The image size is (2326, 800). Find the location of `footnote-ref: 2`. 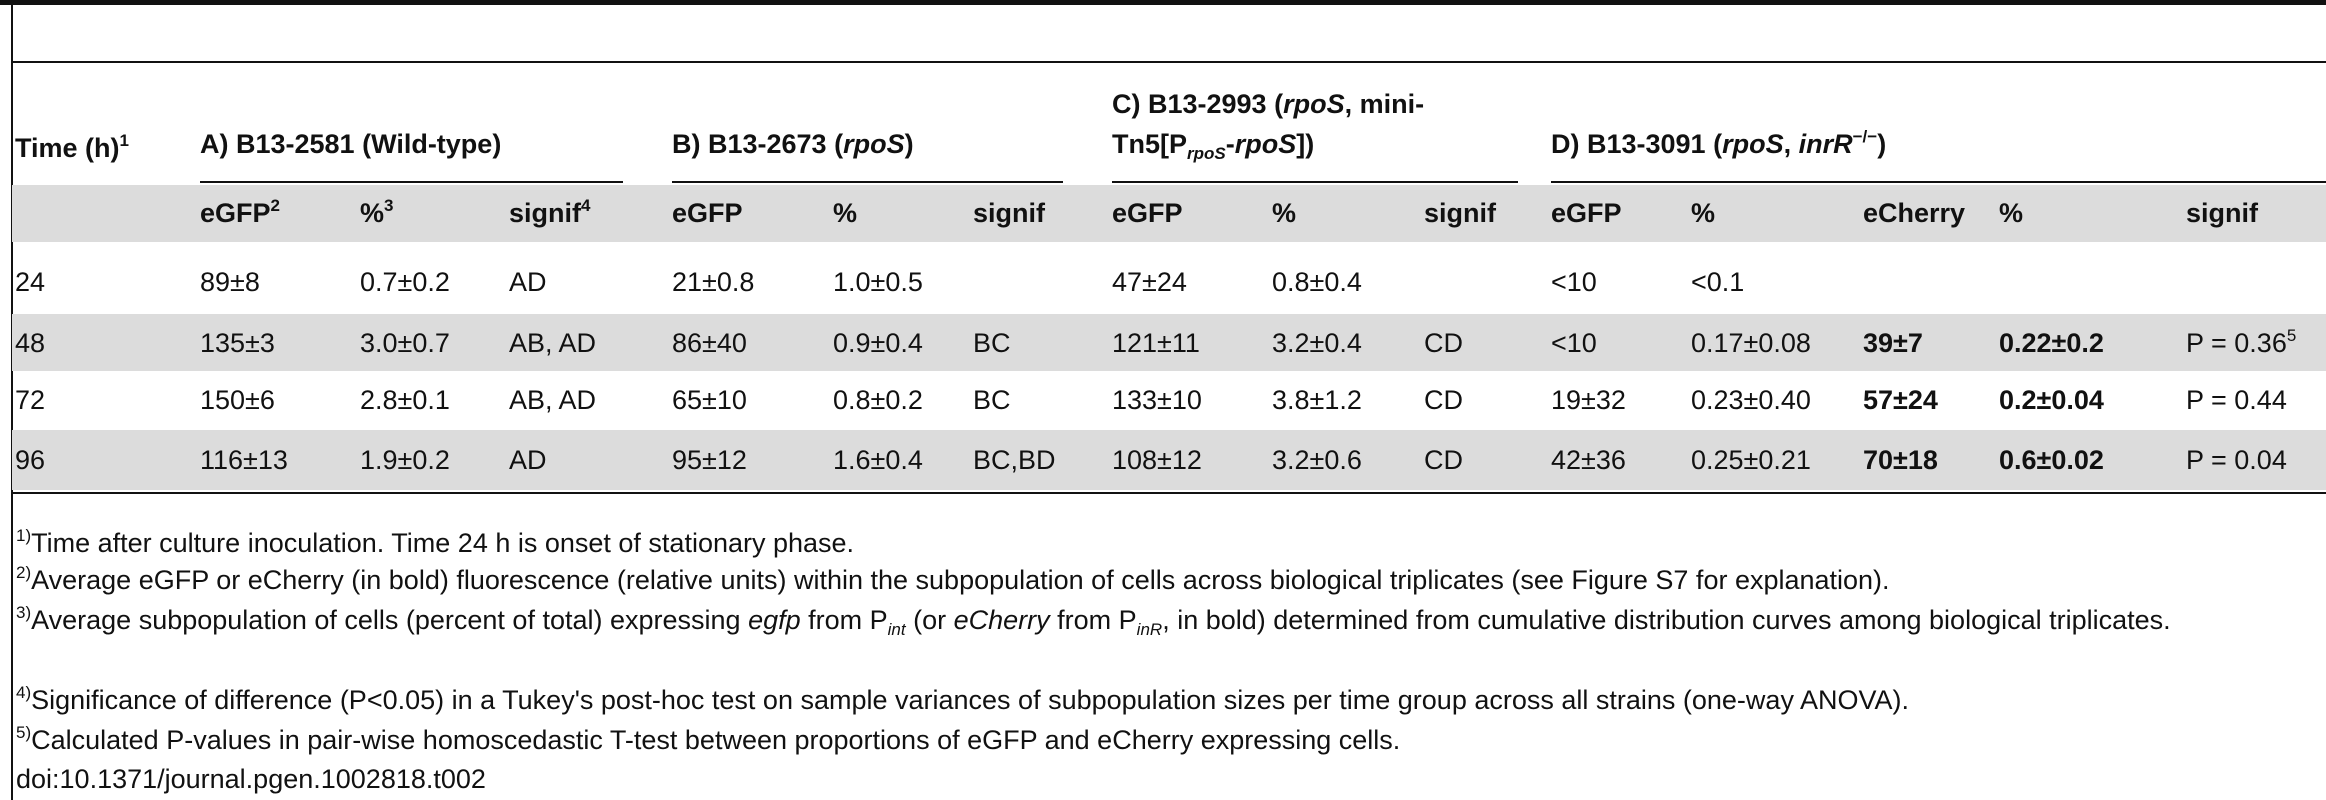

footnote-ref: 2 is located at coordinates (275, 205).